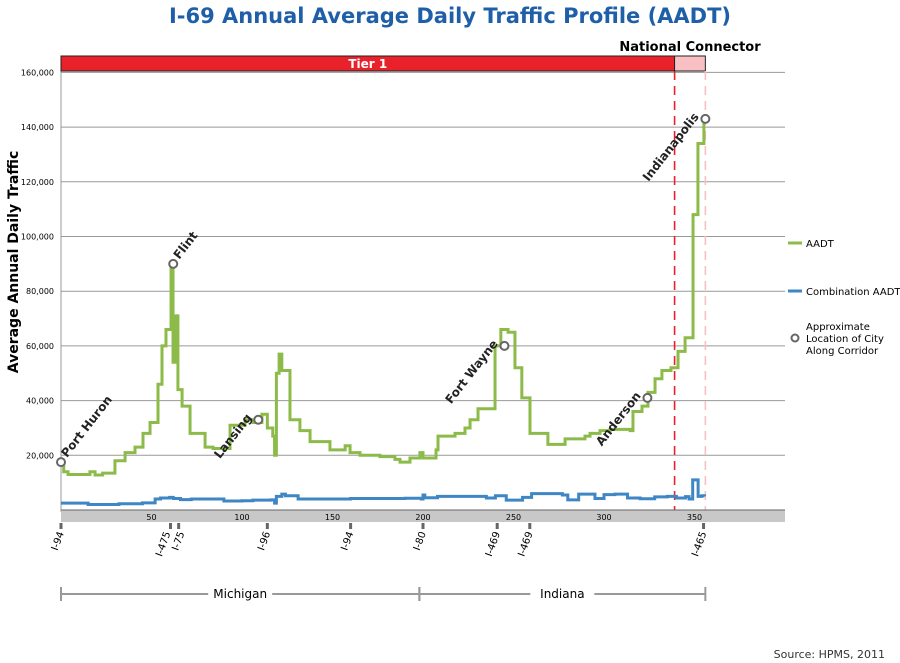 The image size is (900, 663). What do you see at coordinates (264, 541) in the screenshot?
I see `interchange-label: I-96` at bounding box center [264, 541].